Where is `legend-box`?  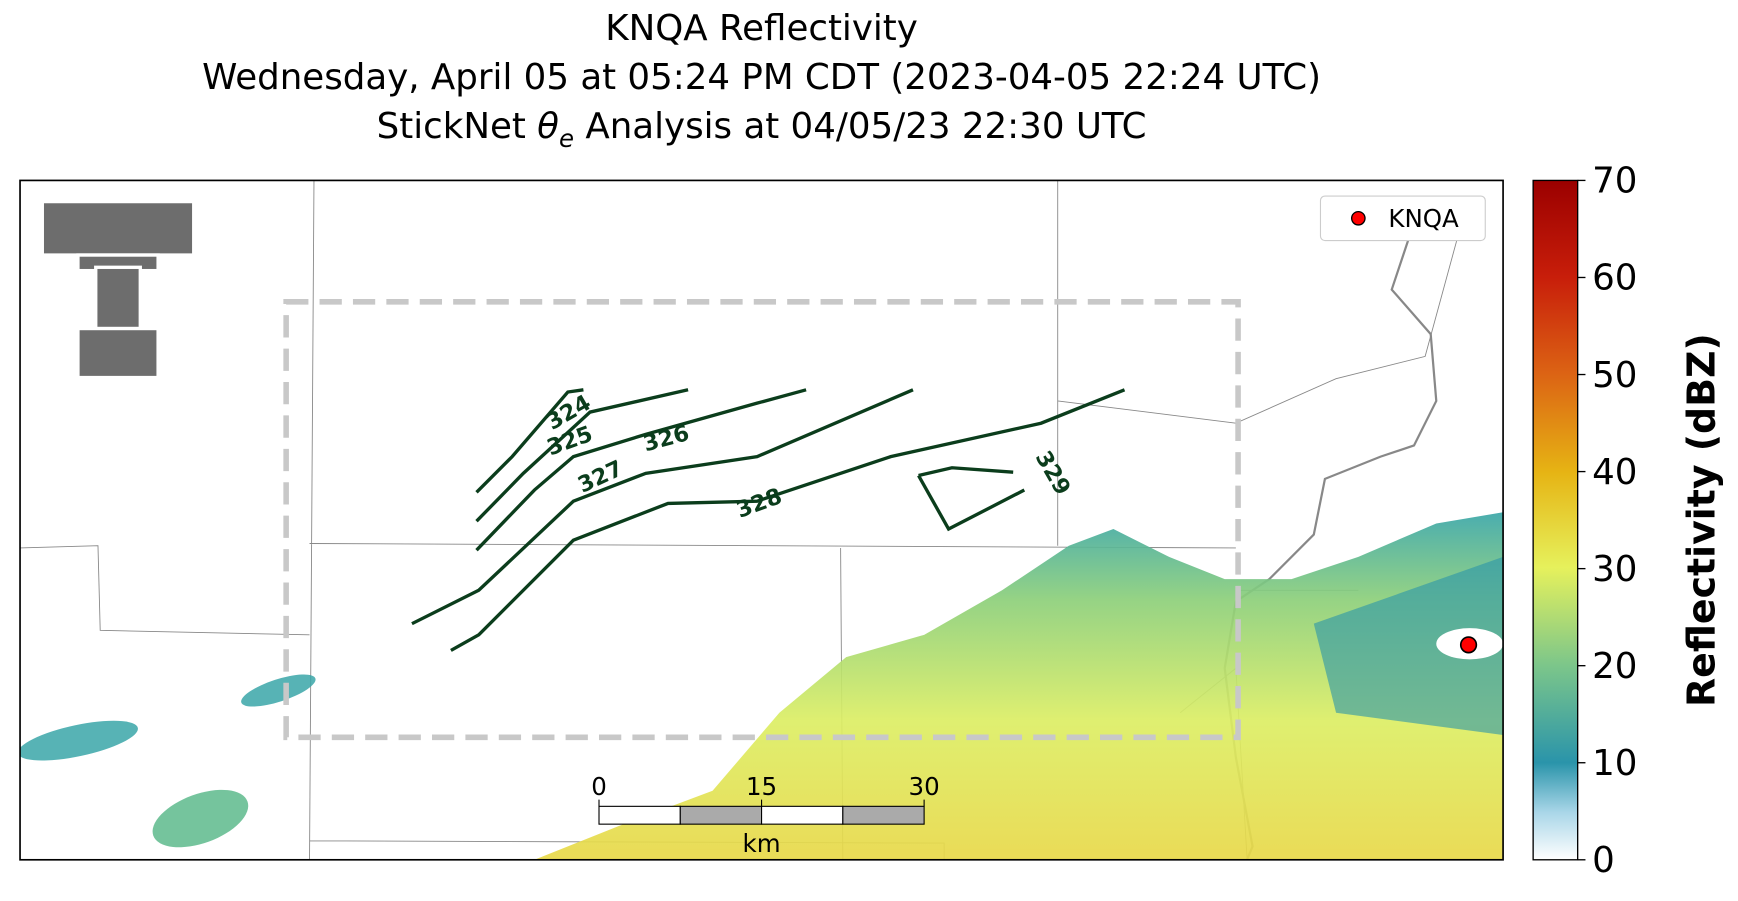 legend-box is located at coordinates (1402, 218).